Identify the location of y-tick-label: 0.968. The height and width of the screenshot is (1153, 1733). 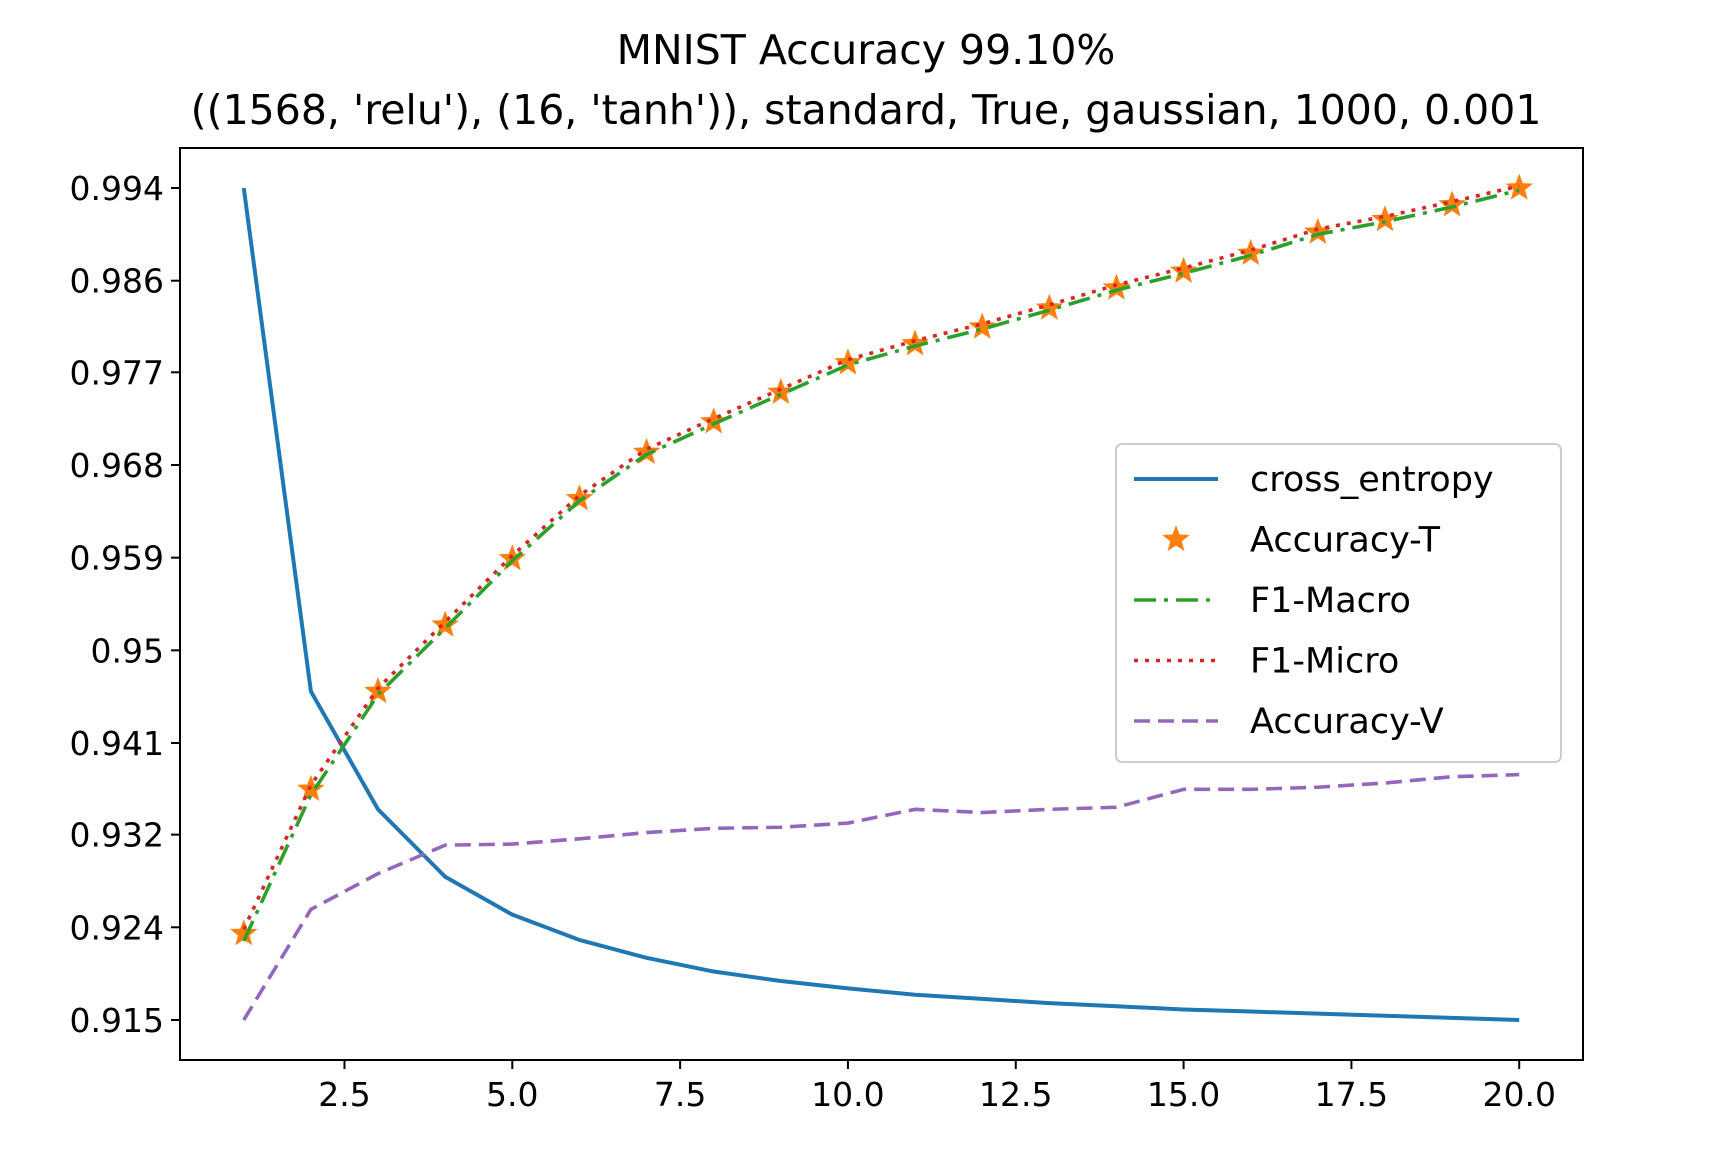
(117, 465).